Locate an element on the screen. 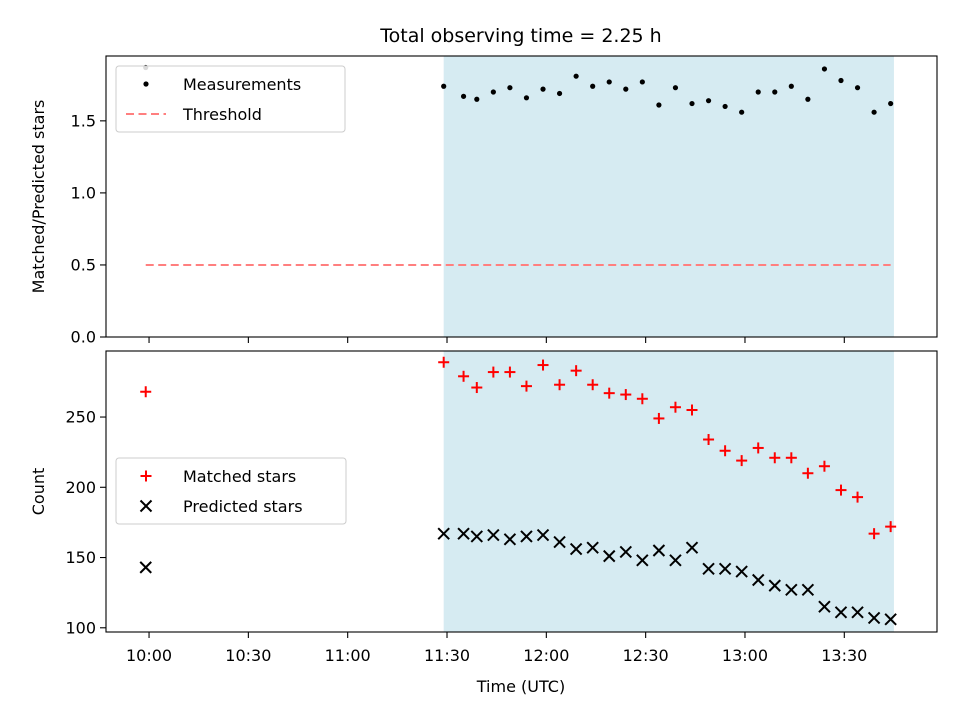 The width and height of the screenshot is (960, 720). legend-box is located at coordinates (231, 491).